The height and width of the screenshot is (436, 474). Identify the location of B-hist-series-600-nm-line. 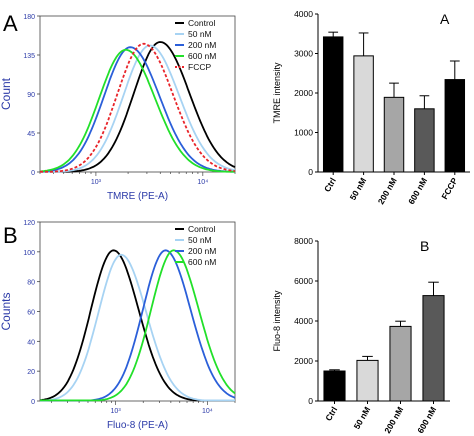
(138, 325).